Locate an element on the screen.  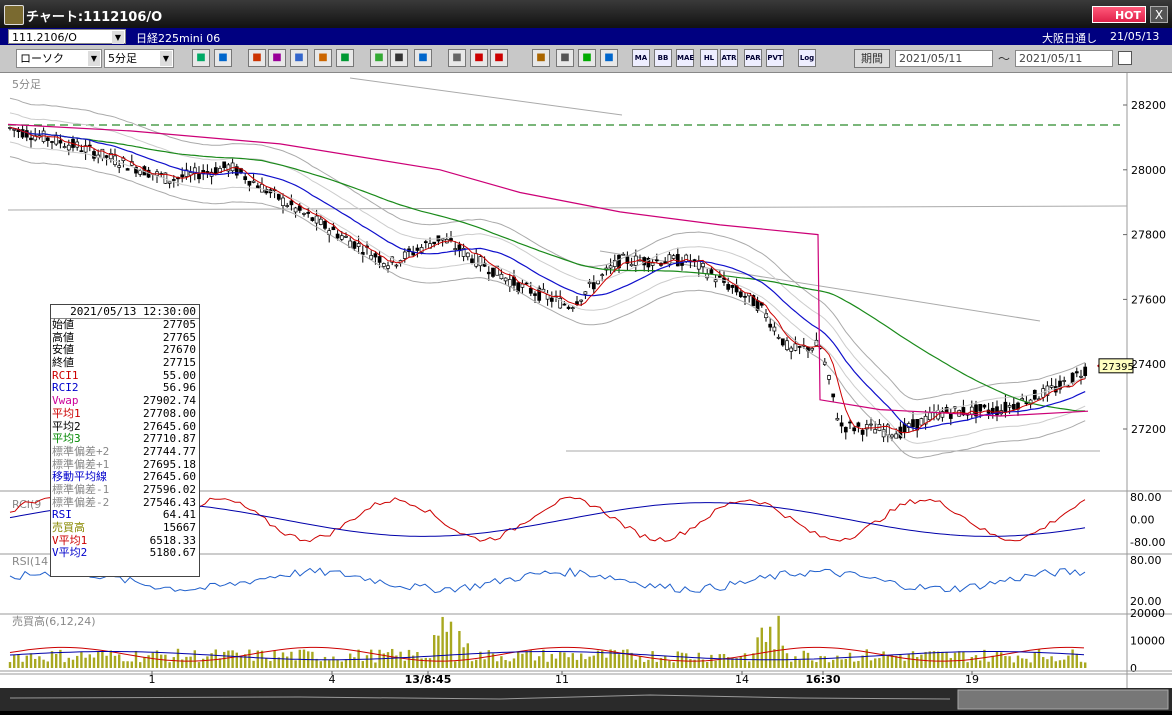
price-tick-label: 27600 is located at coordinates (1148, 299).